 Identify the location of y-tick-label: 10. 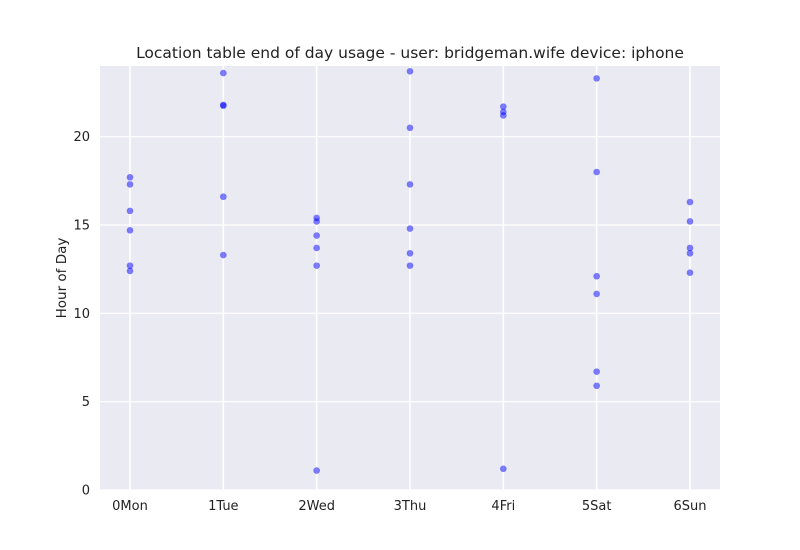
(81, 314).